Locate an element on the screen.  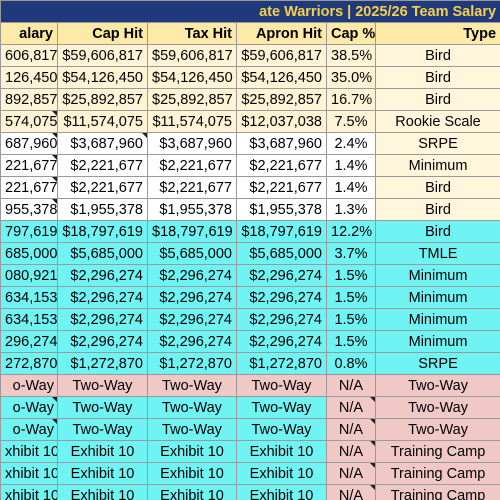
apron-hit-cell: $25,892,857 is located at coordinates (281, 99).